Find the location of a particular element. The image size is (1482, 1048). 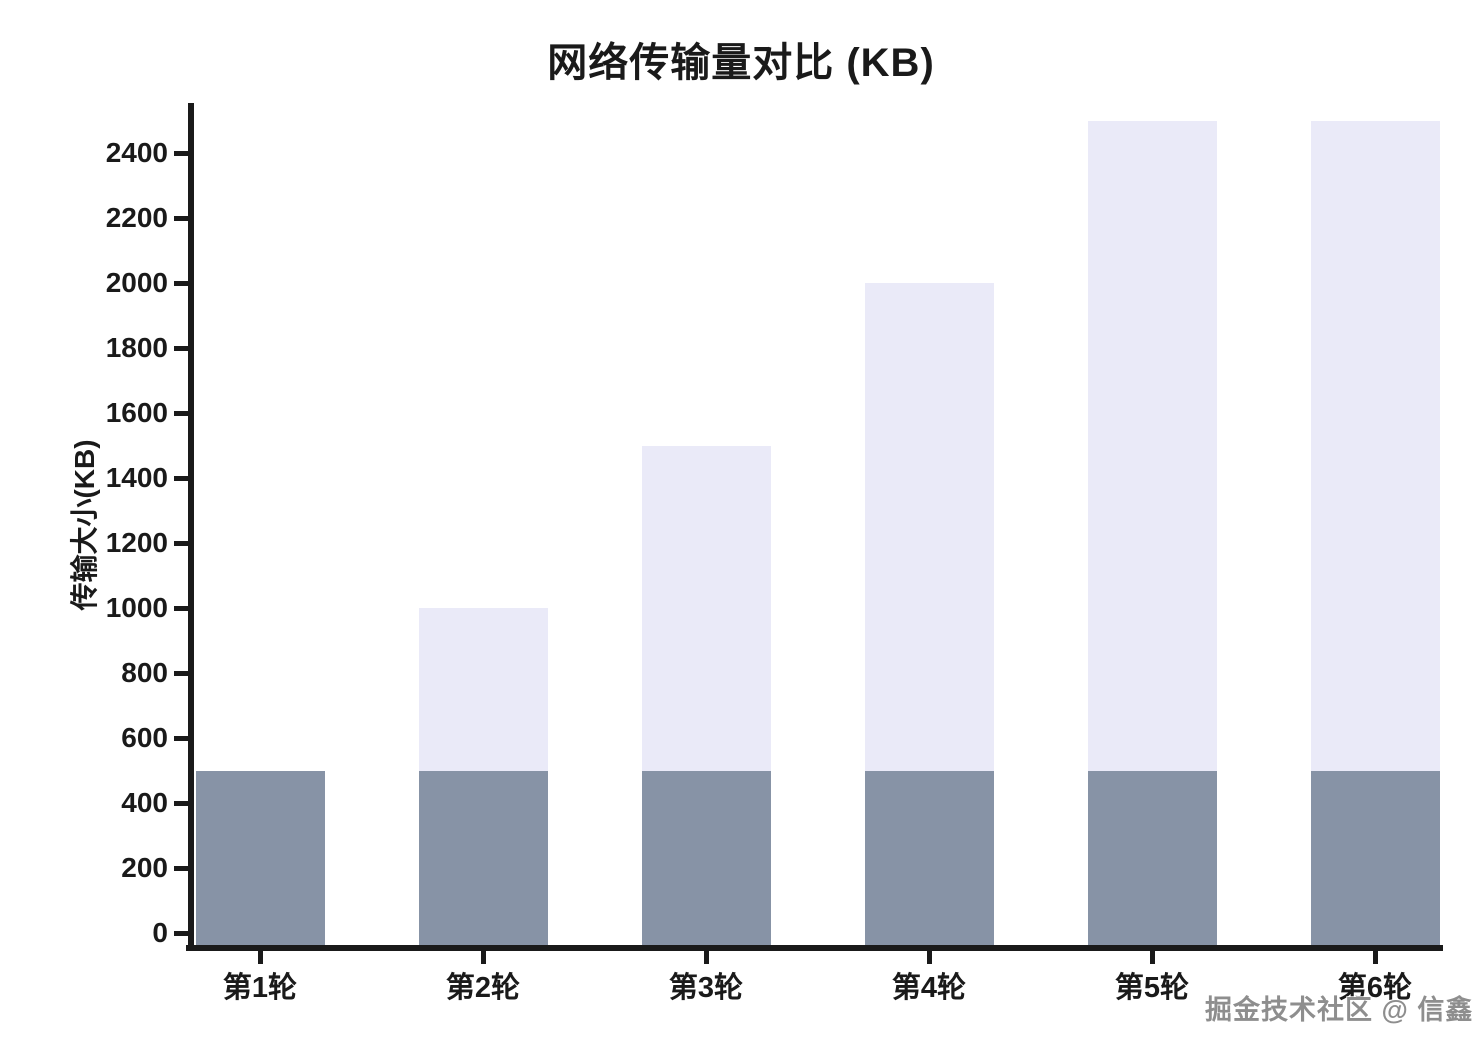

x-axis-label: 第2轮 is located at coordinates (483, 988).